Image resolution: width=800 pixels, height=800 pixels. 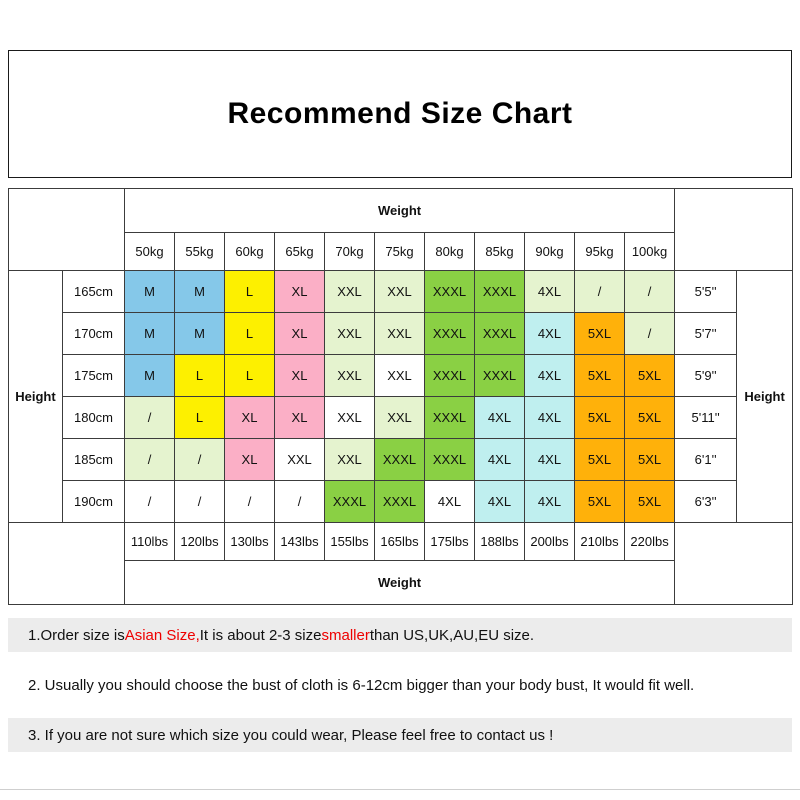 What do you see at coordinates (345, 635) in the screenshot?
I see `note-text-highlight: smaller` at bounding box center [345, 635].